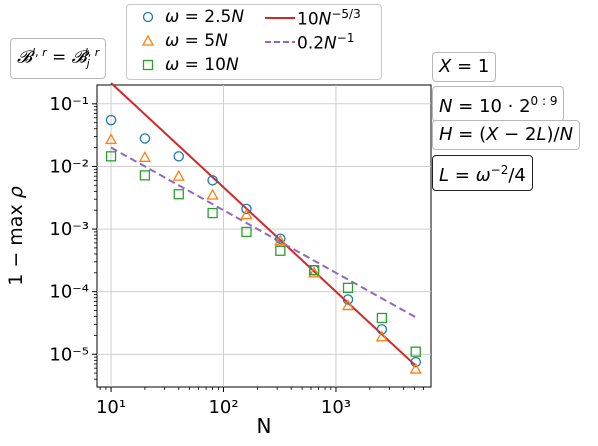 This screenshot has width=598, height=446. I want to click on x-tick-label: 10¹, so click(111, 407).